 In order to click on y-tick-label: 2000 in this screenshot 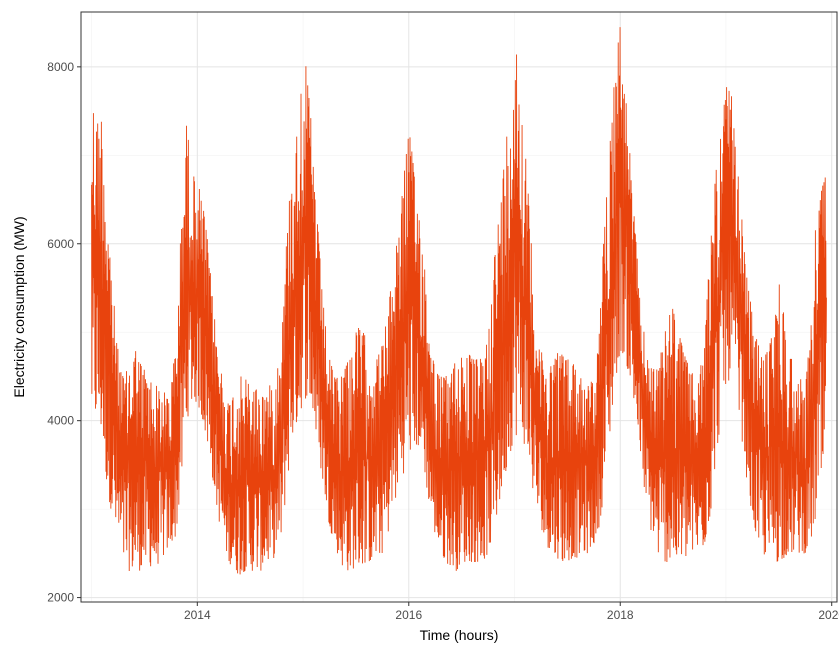, I will do `click(60, 598)`.